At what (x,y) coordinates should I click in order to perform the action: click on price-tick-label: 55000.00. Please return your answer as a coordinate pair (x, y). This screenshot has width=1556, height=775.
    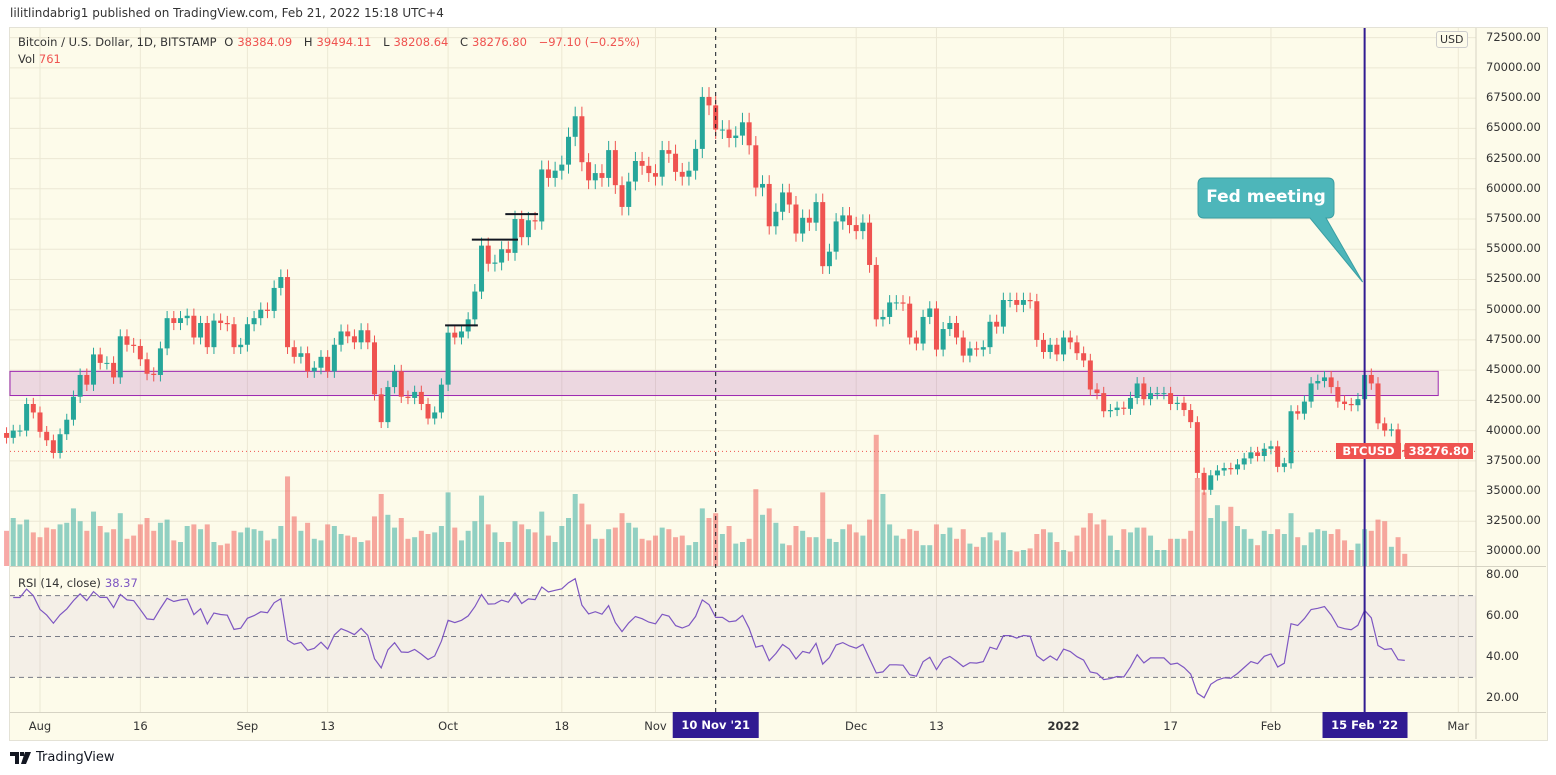
    Looking at the image, I should click on (1513, 248).